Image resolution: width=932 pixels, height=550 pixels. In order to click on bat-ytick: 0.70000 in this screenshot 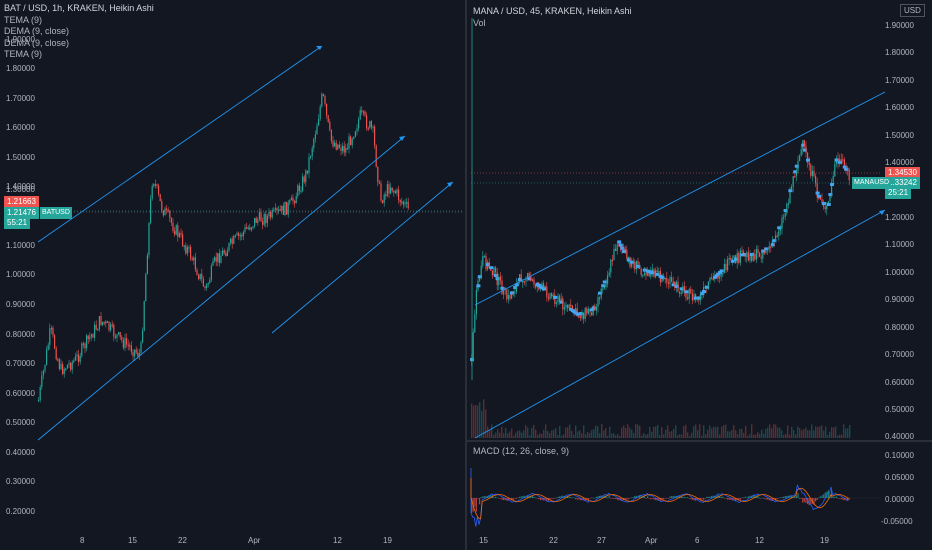, I will do `click(20, 363)`.